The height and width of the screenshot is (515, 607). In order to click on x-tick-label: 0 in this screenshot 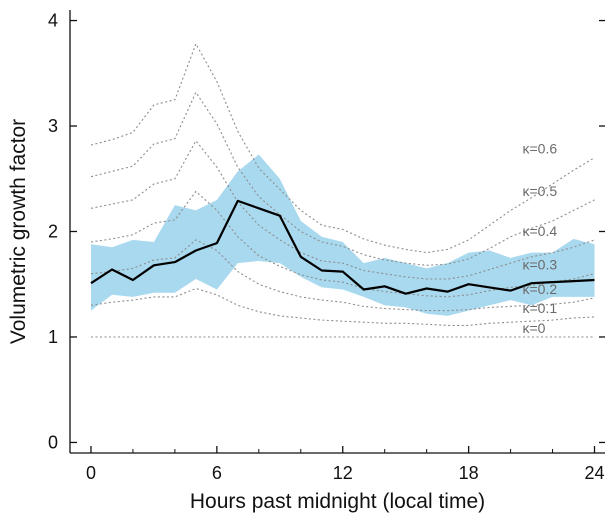, I will do `click(91, 473)`.